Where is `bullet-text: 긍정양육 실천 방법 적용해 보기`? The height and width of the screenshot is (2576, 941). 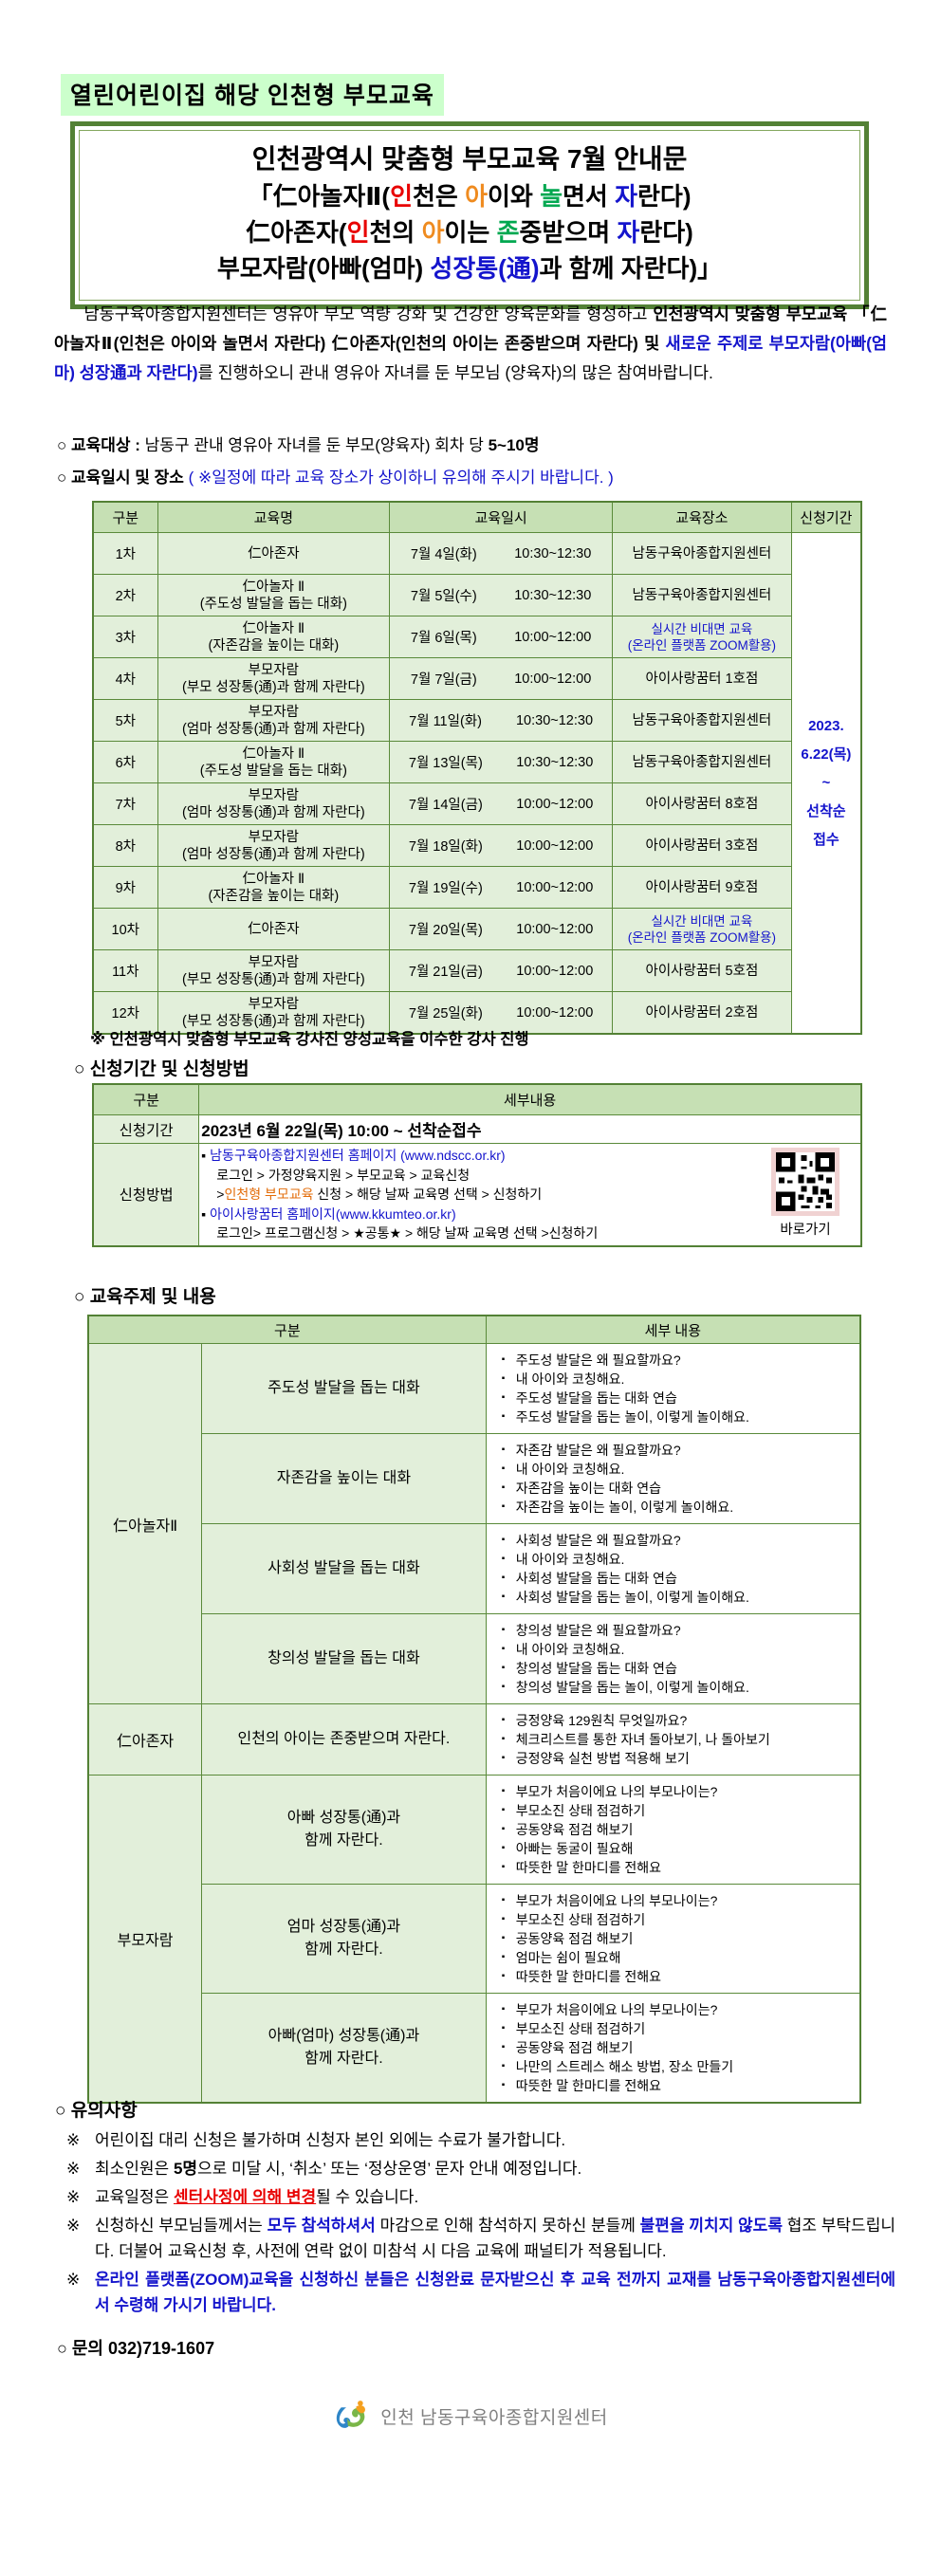 bullet-text: 긍정양육 실천 방법 적용해 보기 is located at coordinates (602, 1758).